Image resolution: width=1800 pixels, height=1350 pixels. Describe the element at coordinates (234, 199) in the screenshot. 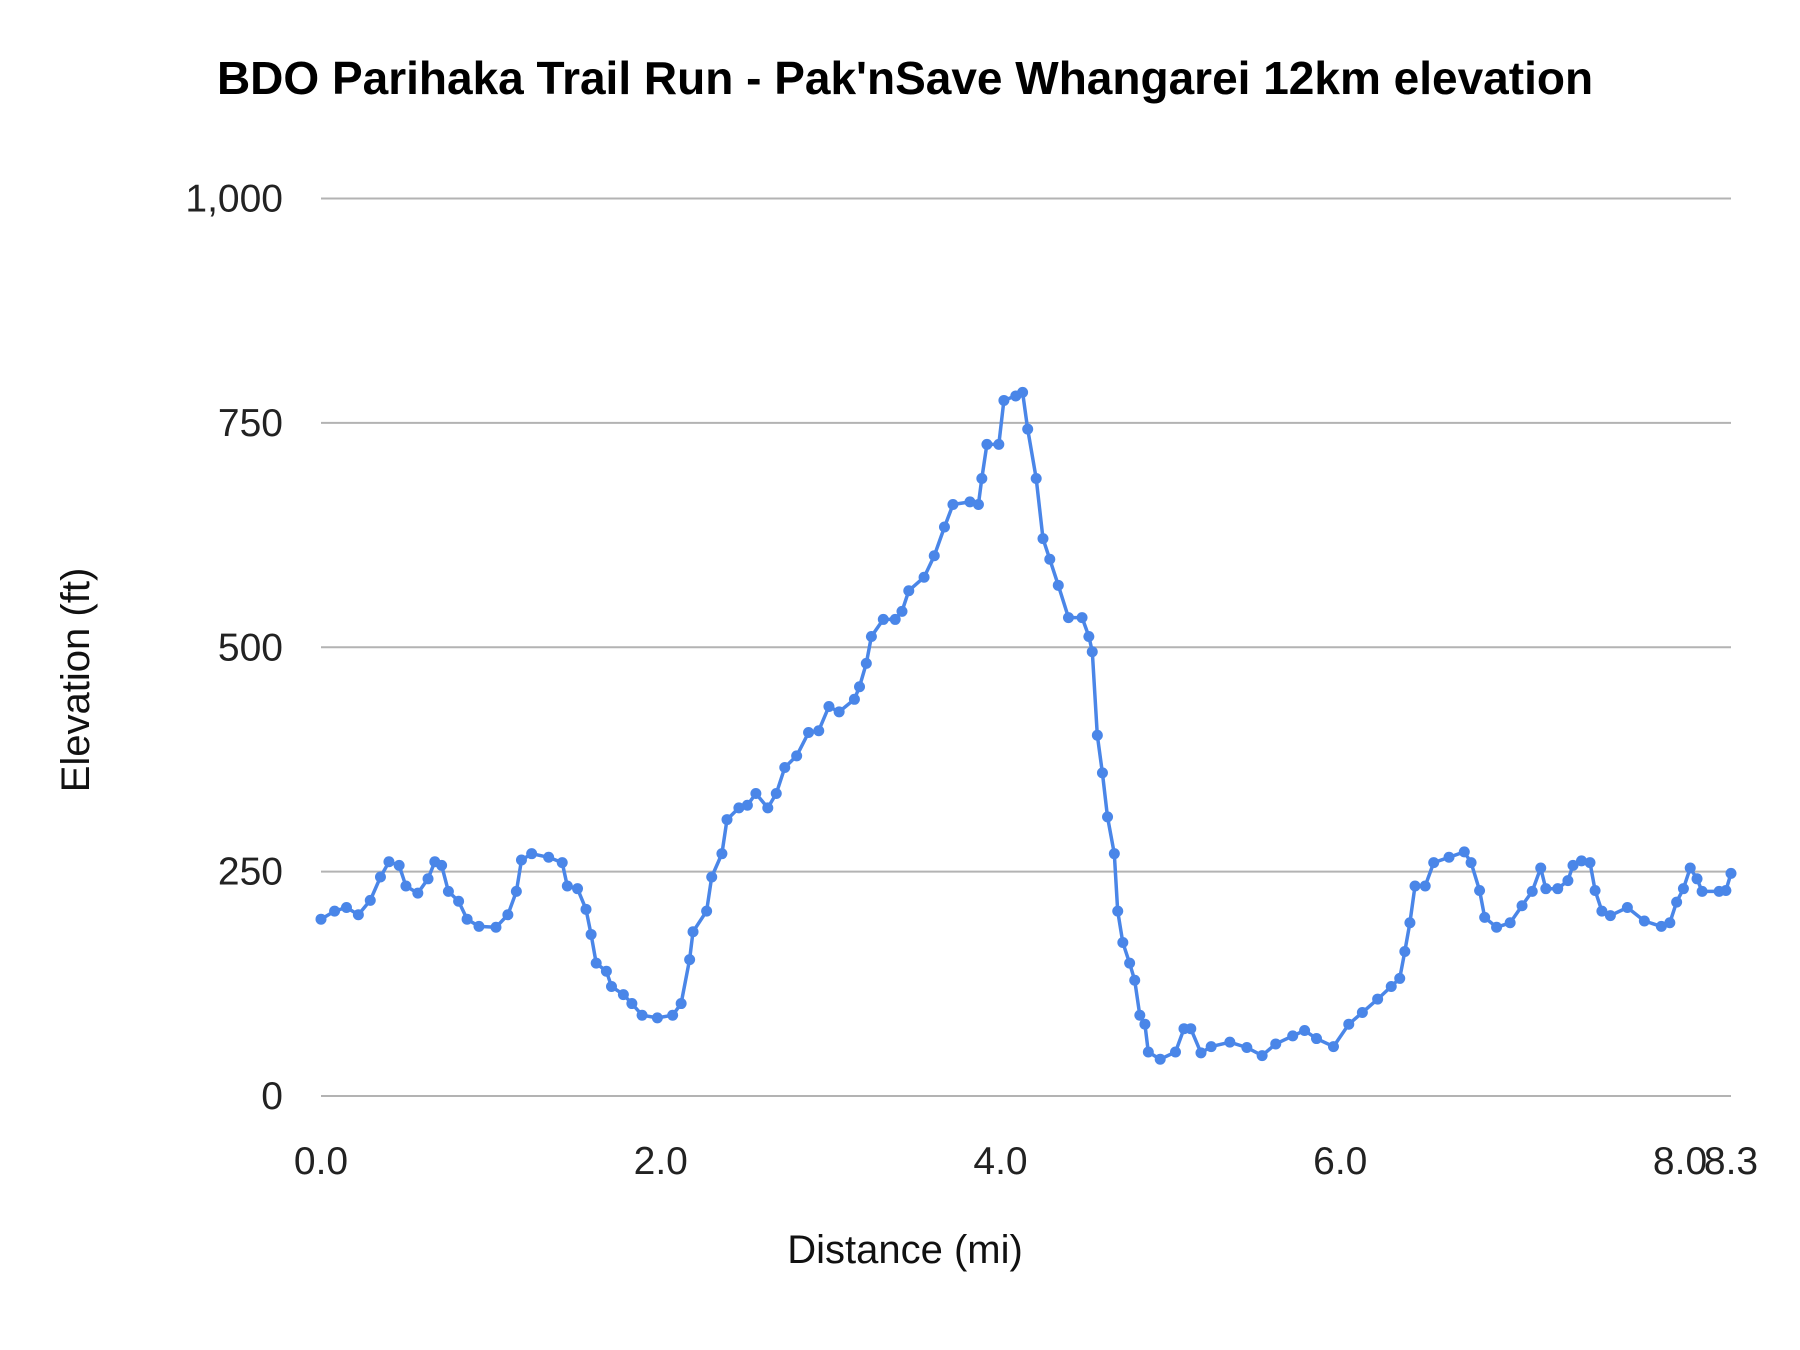

I see `y-tick-label: 1,000` at that location.